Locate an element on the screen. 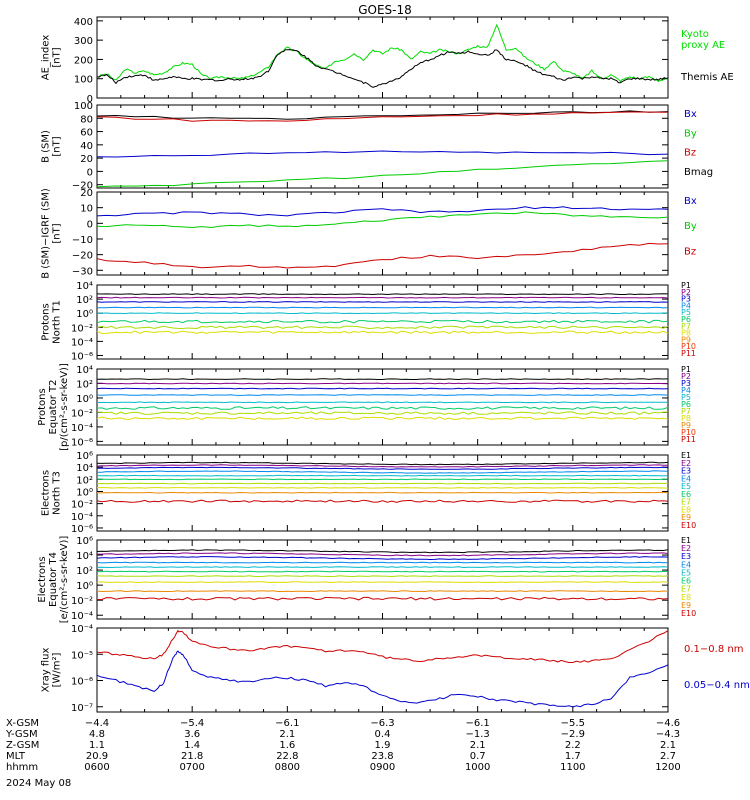 The image size is (750, 800). legend-p8: P8 is located at coordinates (686, 418).